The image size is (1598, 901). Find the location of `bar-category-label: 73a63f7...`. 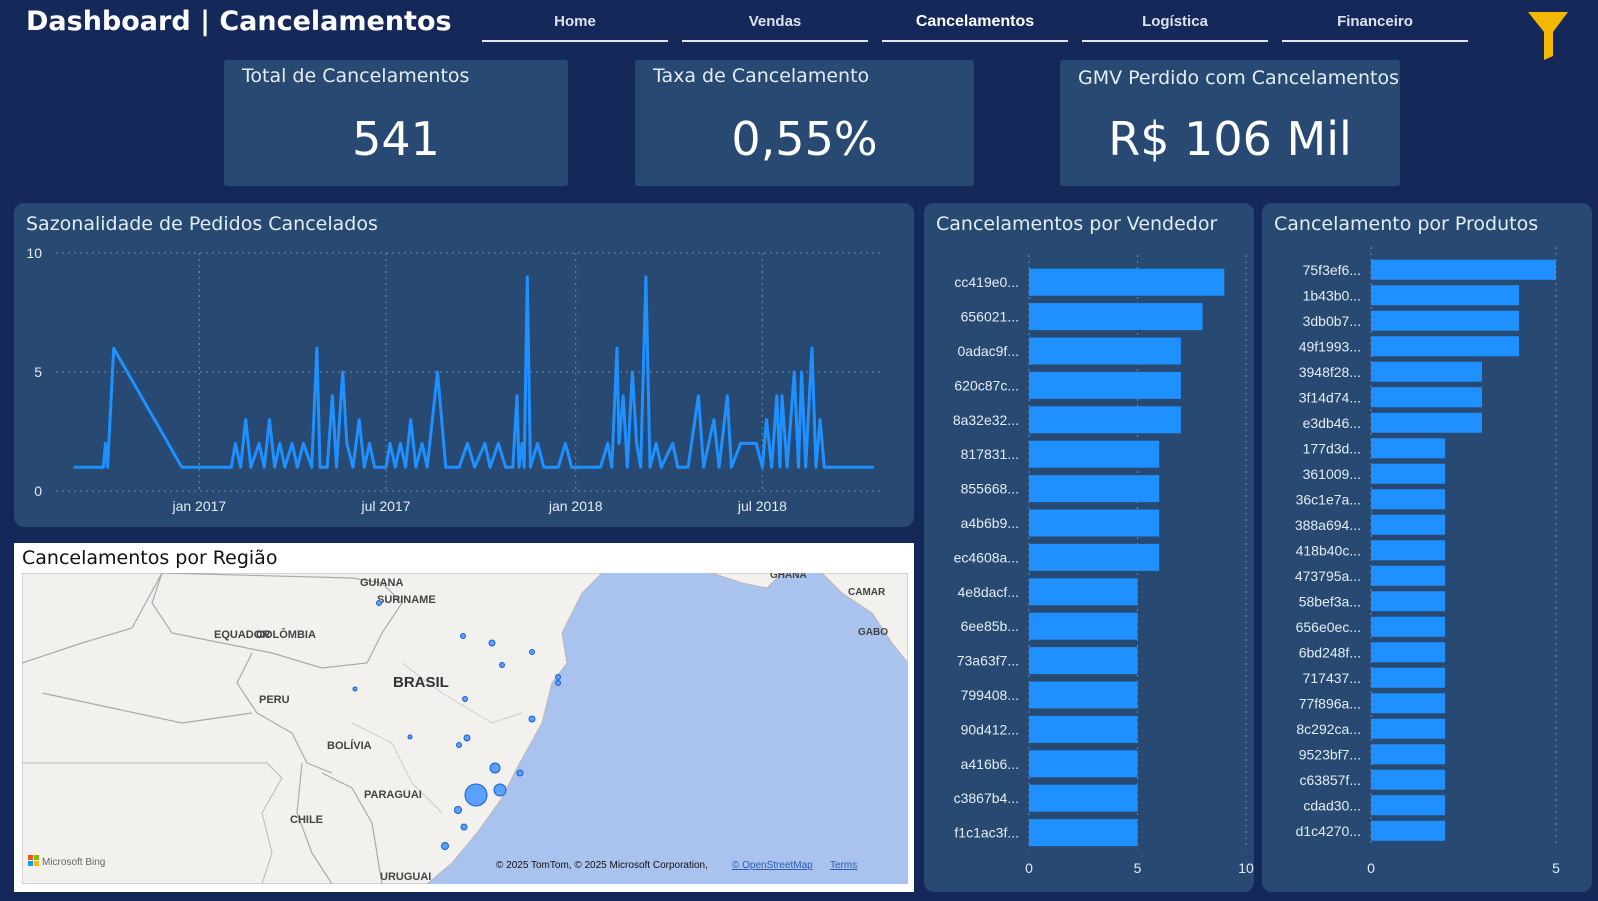

bar-category-label: 73a63f7... is located at coordinates (988, 661).